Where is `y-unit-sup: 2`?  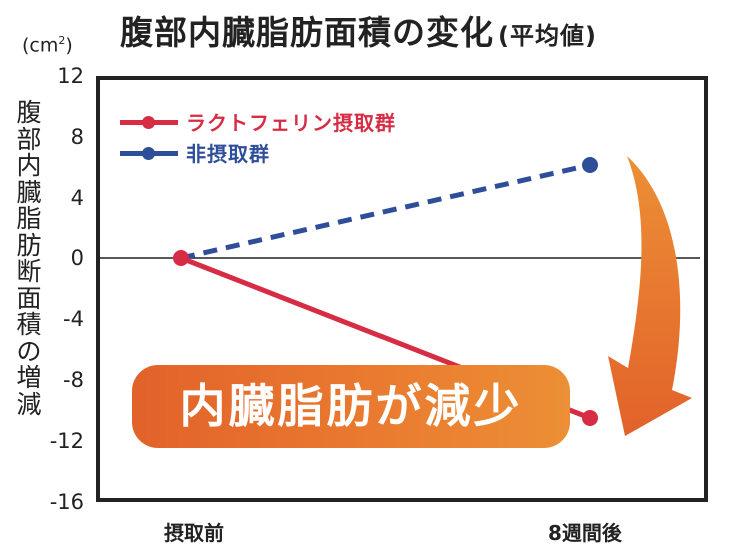 y-unit-sup: 2 is located at coordinates (62, 40).